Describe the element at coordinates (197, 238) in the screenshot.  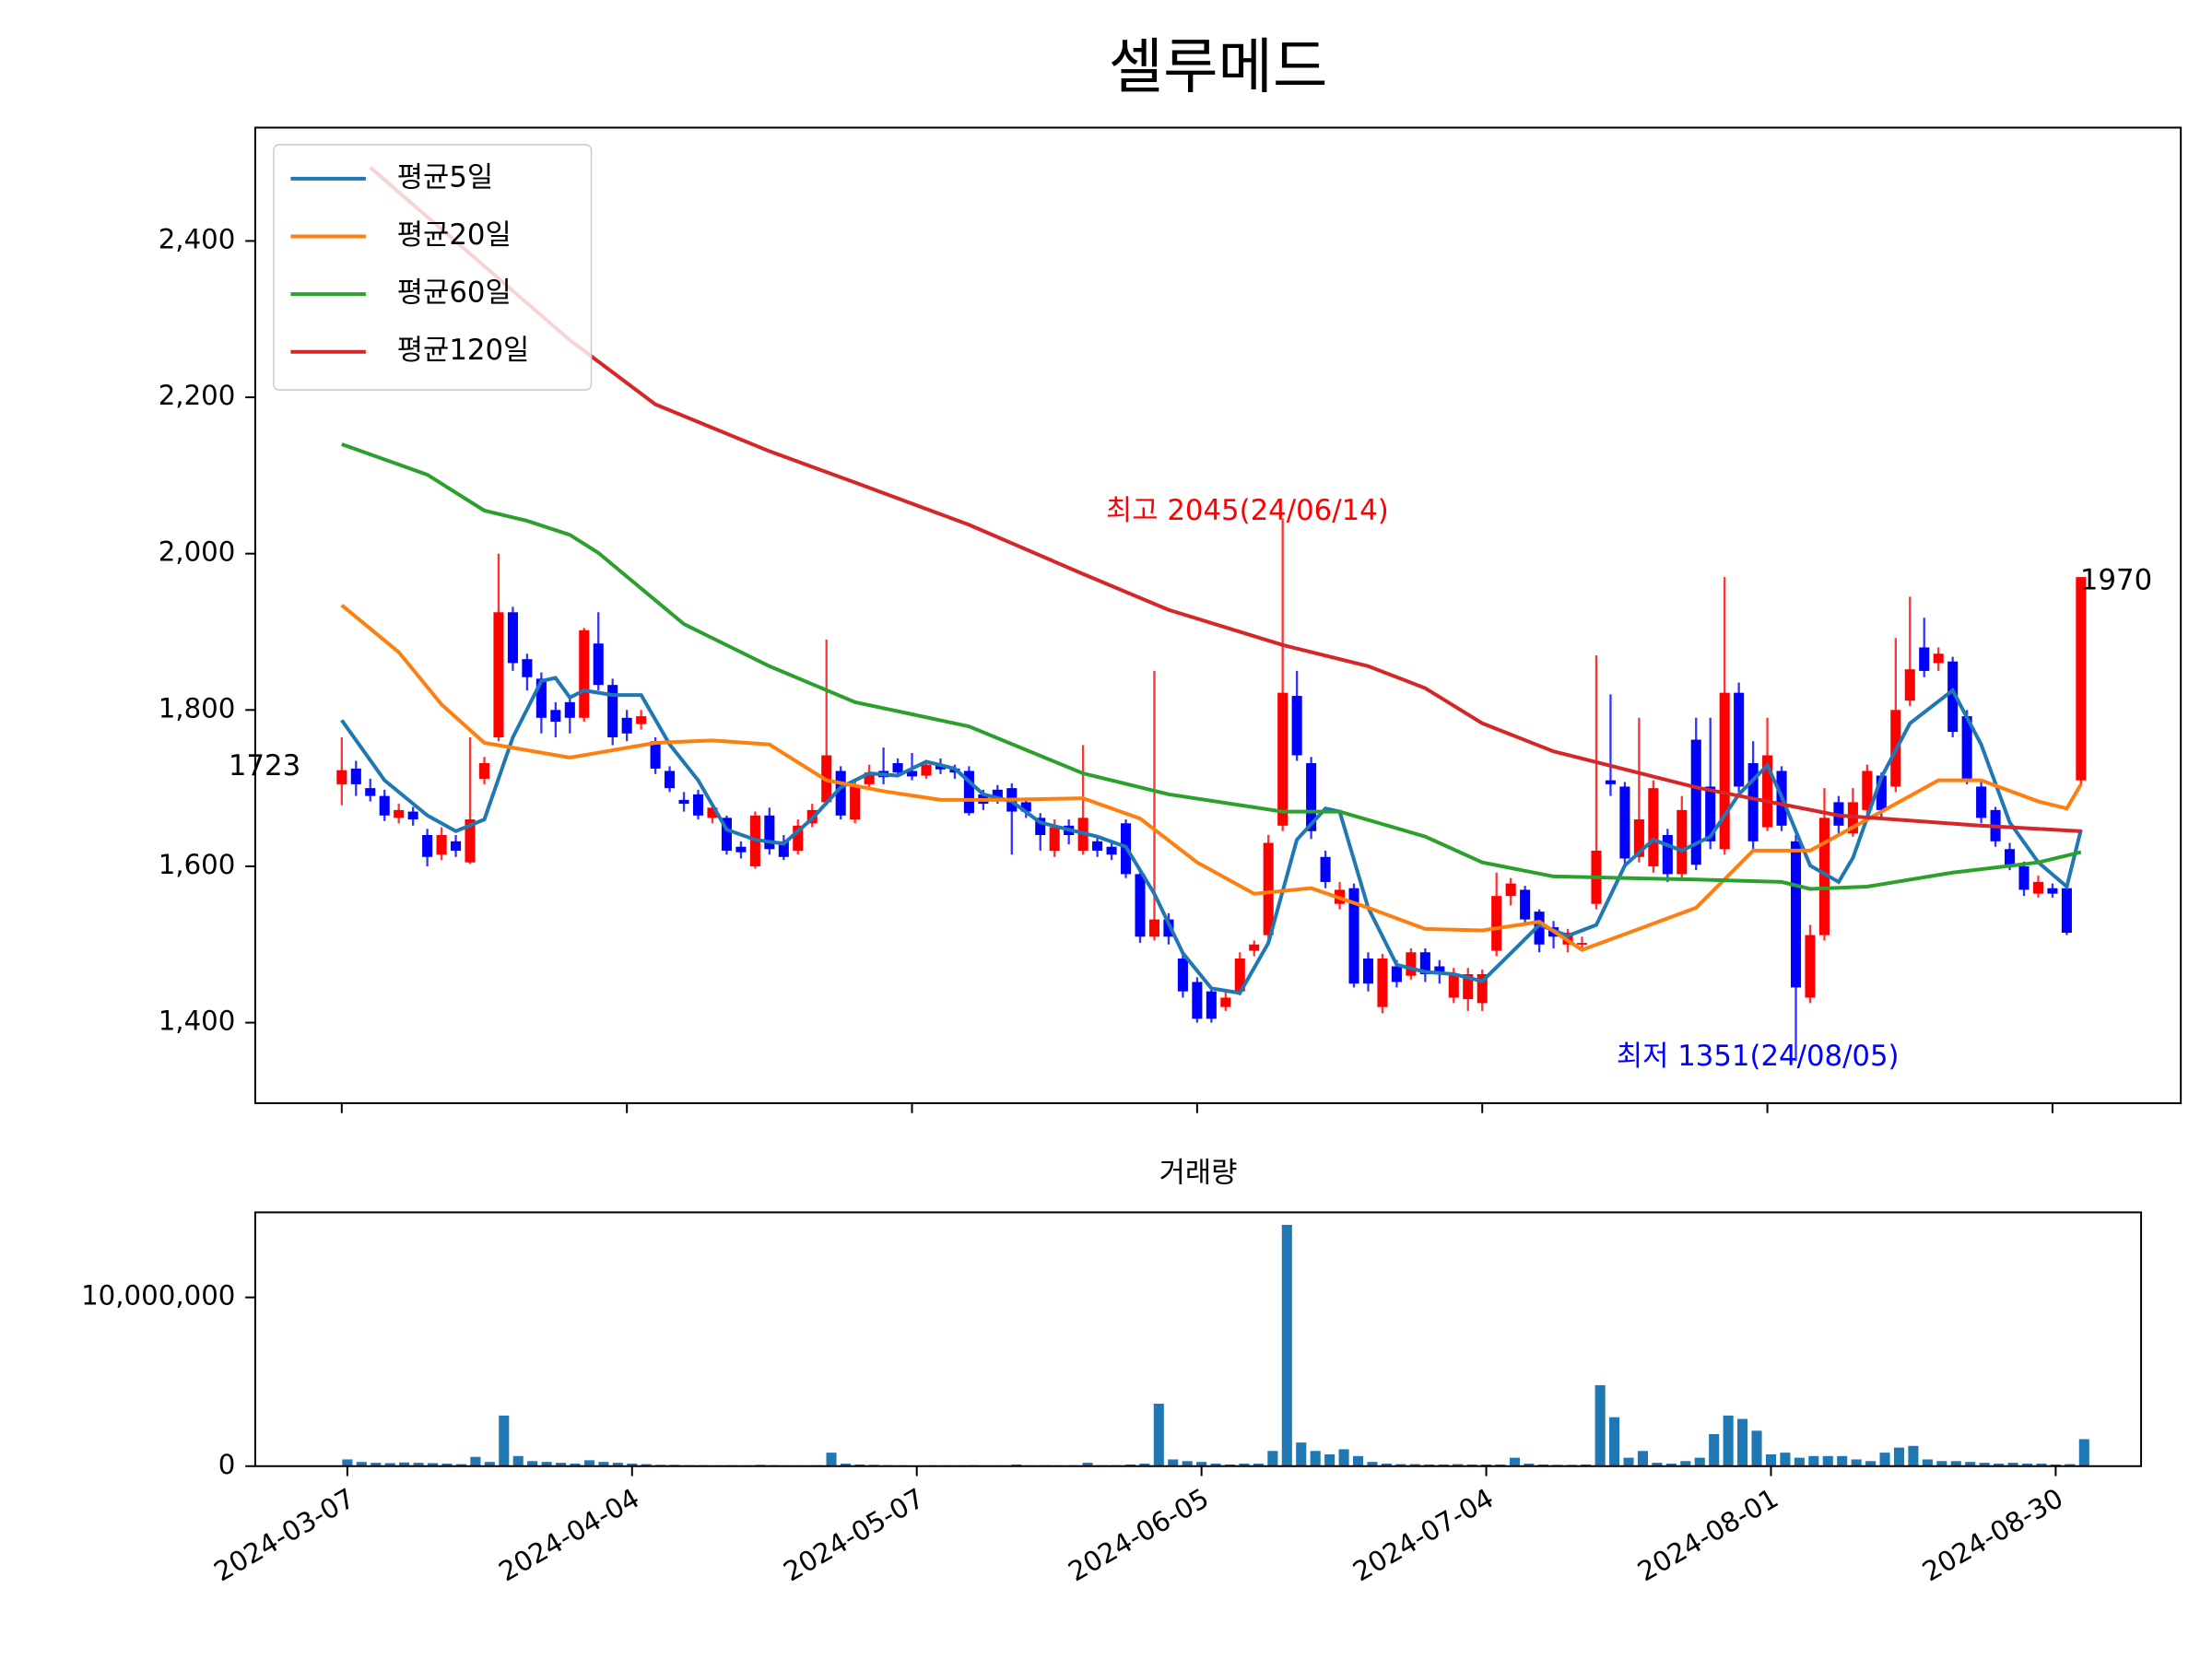
I see `y-tick-label: 2,400` at that location.